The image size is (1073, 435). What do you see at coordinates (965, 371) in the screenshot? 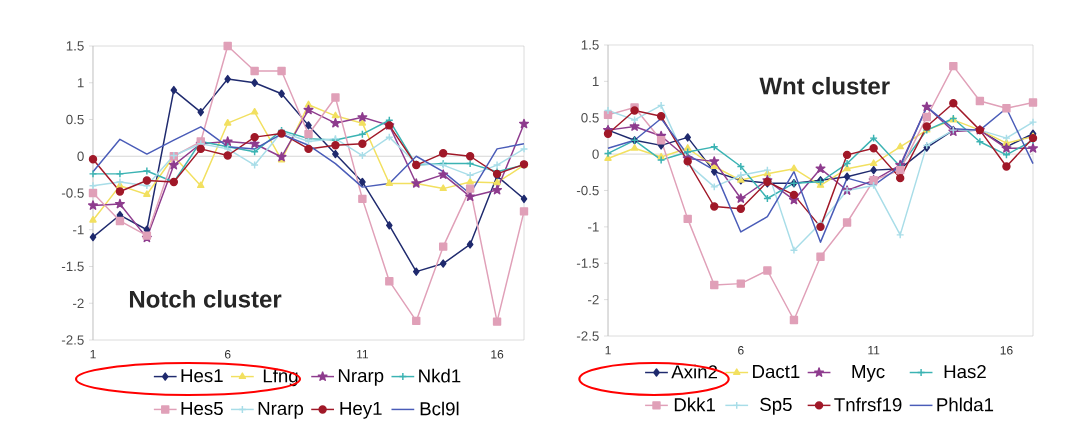
I see `legend-label: Has2` at bounding box center [965, 371].